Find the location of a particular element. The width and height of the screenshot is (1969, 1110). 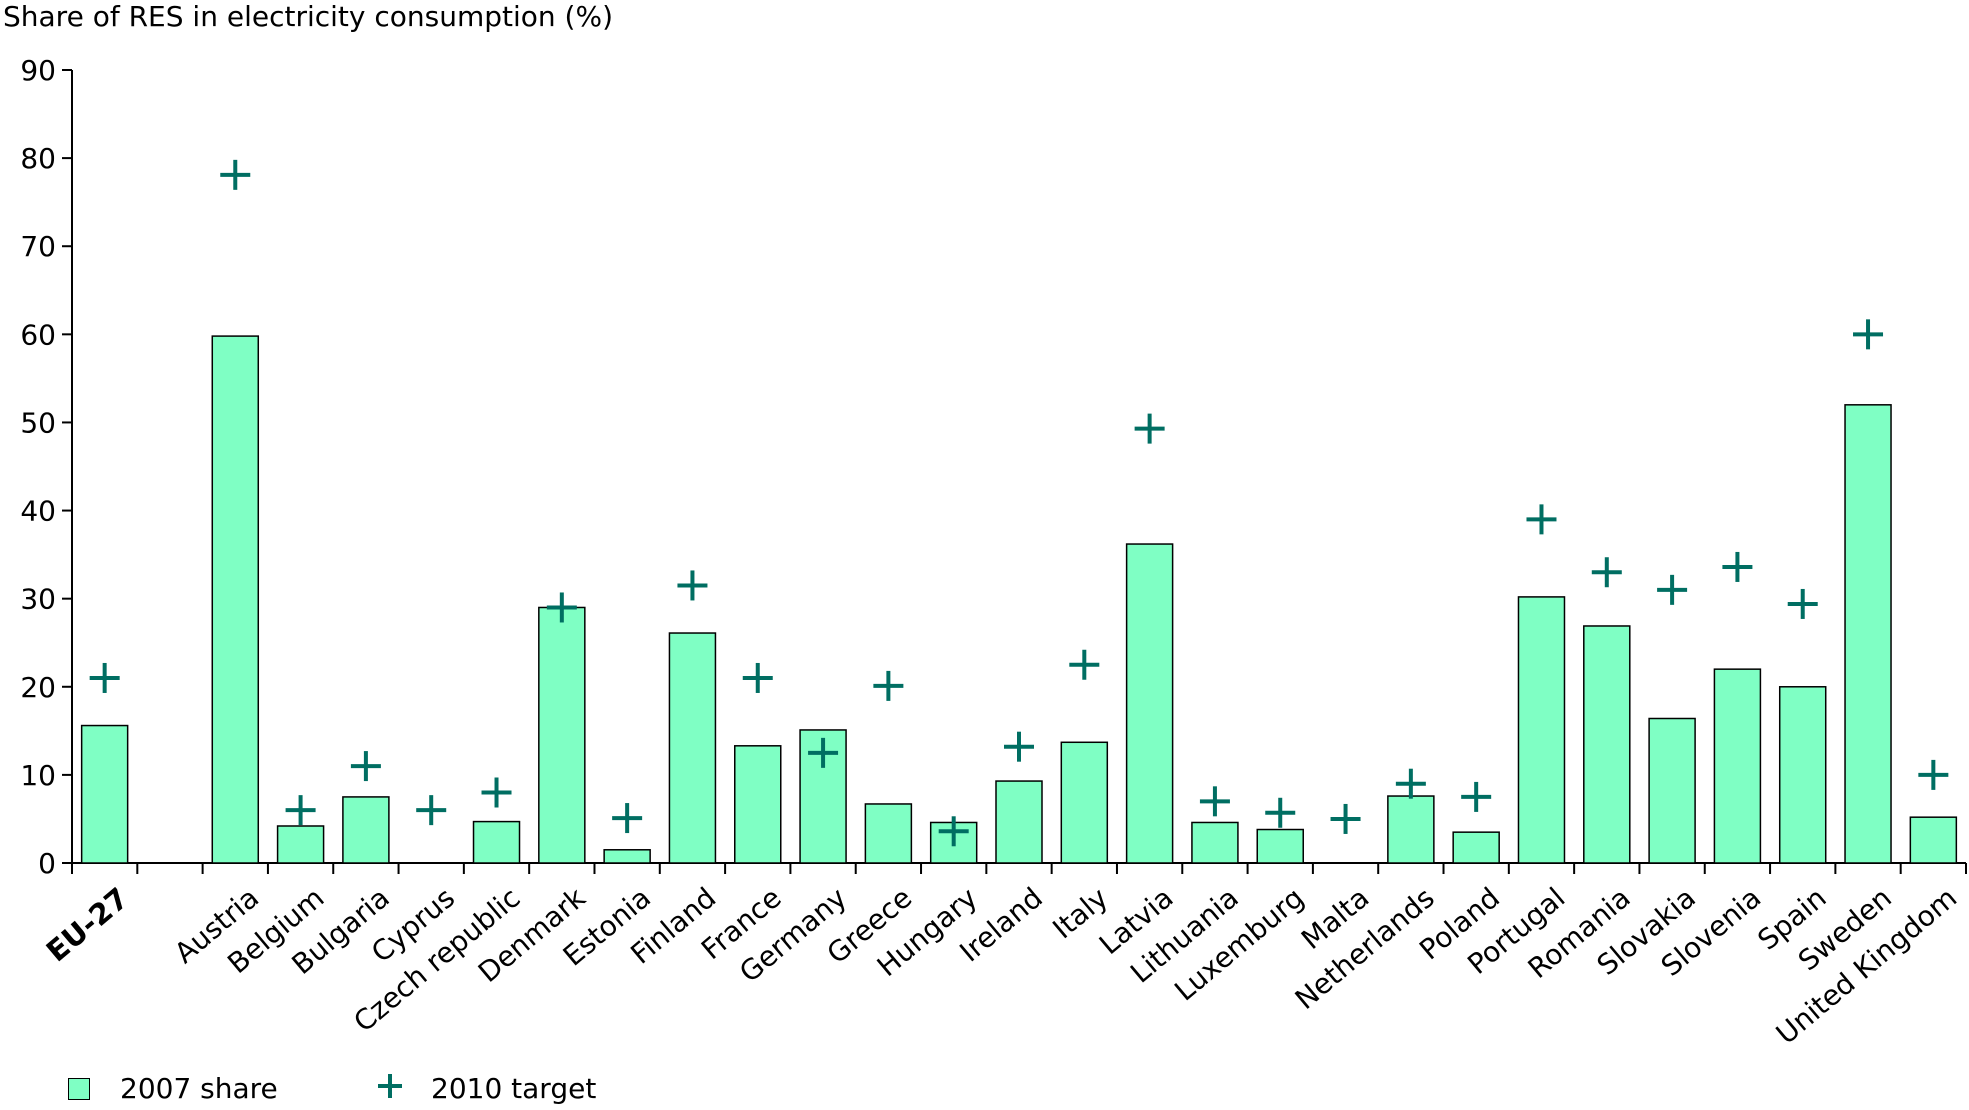

bar-finland is located at coordinates (692, 748).